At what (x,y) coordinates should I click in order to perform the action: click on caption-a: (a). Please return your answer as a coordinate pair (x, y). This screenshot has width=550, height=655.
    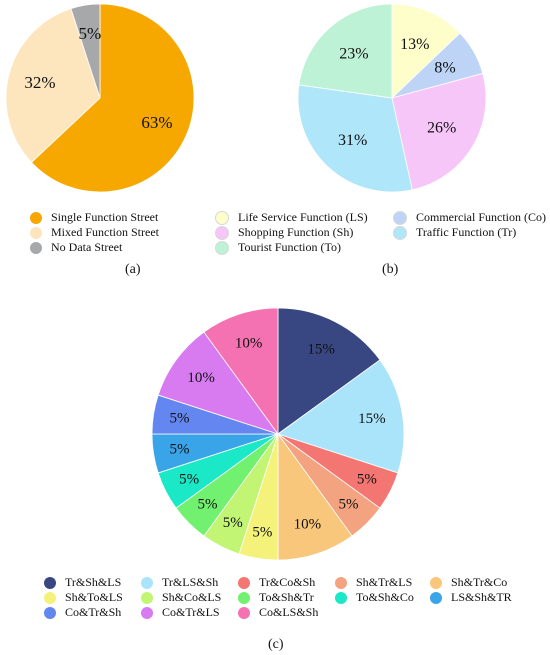
    Looking at the image, I should click on (133, 269).